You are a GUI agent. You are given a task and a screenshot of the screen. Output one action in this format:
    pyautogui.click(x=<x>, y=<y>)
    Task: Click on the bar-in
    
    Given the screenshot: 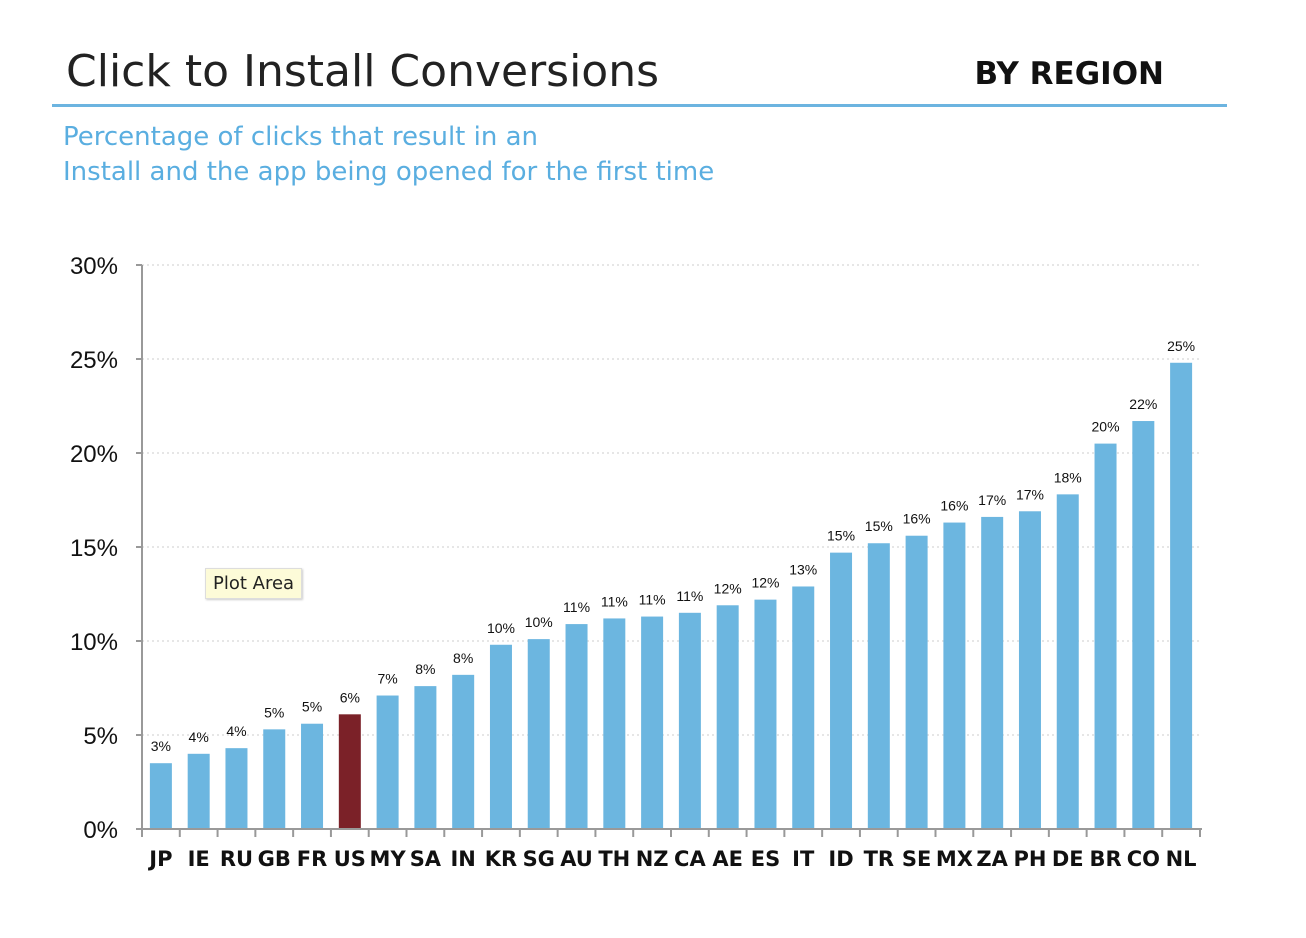 What is the action you would take?
    pyautogui.click(x=463, y=751)
    